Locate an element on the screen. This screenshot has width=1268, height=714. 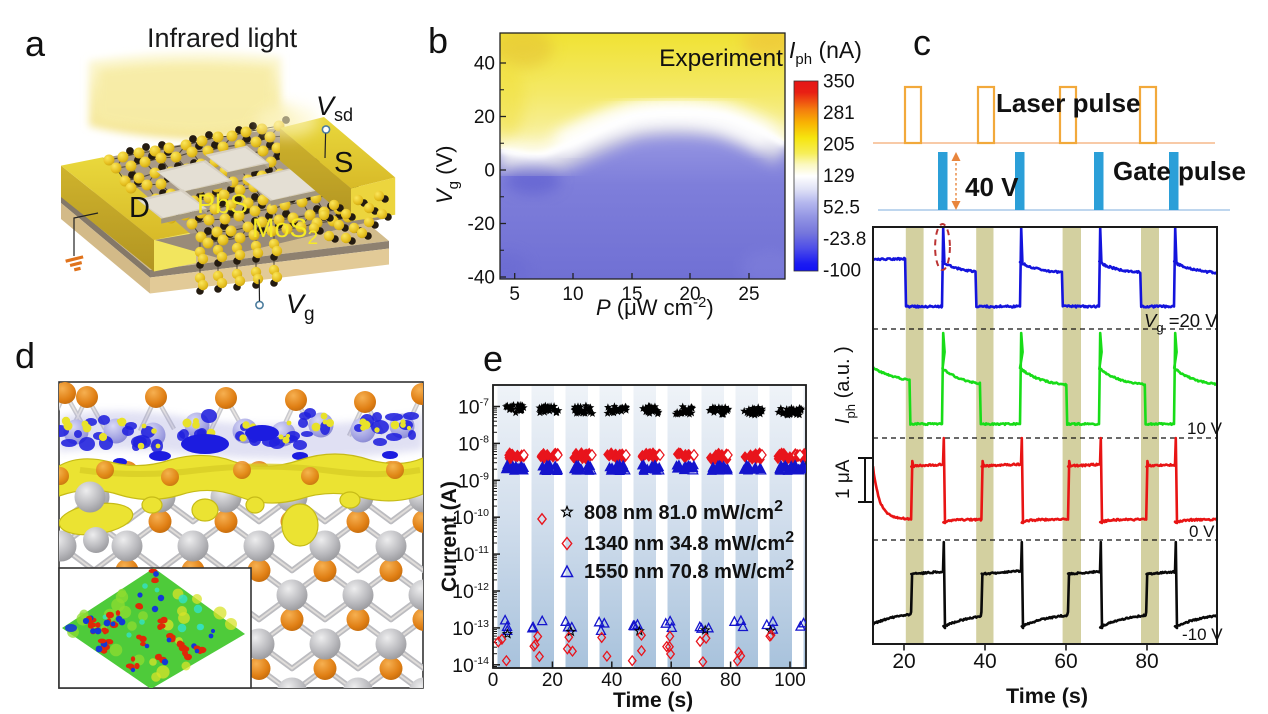
svg-text: 350 is located at coordinates (839, 82).